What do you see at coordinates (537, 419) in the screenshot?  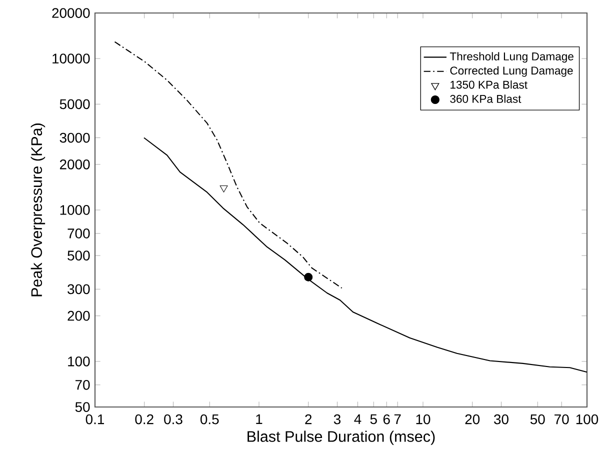 I see `x-tick-label: 50` at bounding box center [537, 419].